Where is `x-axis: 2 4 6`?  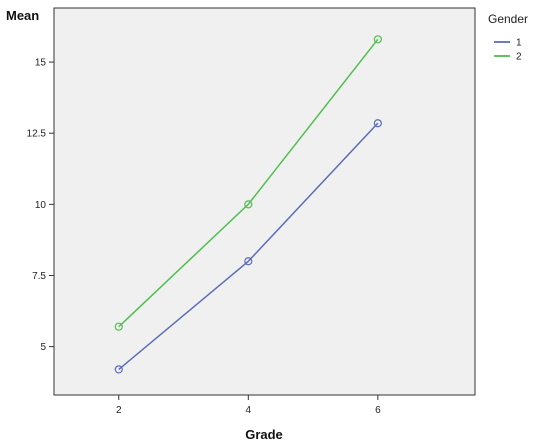 x-axis: 2 4 6 is located at coordinates (248, 405).